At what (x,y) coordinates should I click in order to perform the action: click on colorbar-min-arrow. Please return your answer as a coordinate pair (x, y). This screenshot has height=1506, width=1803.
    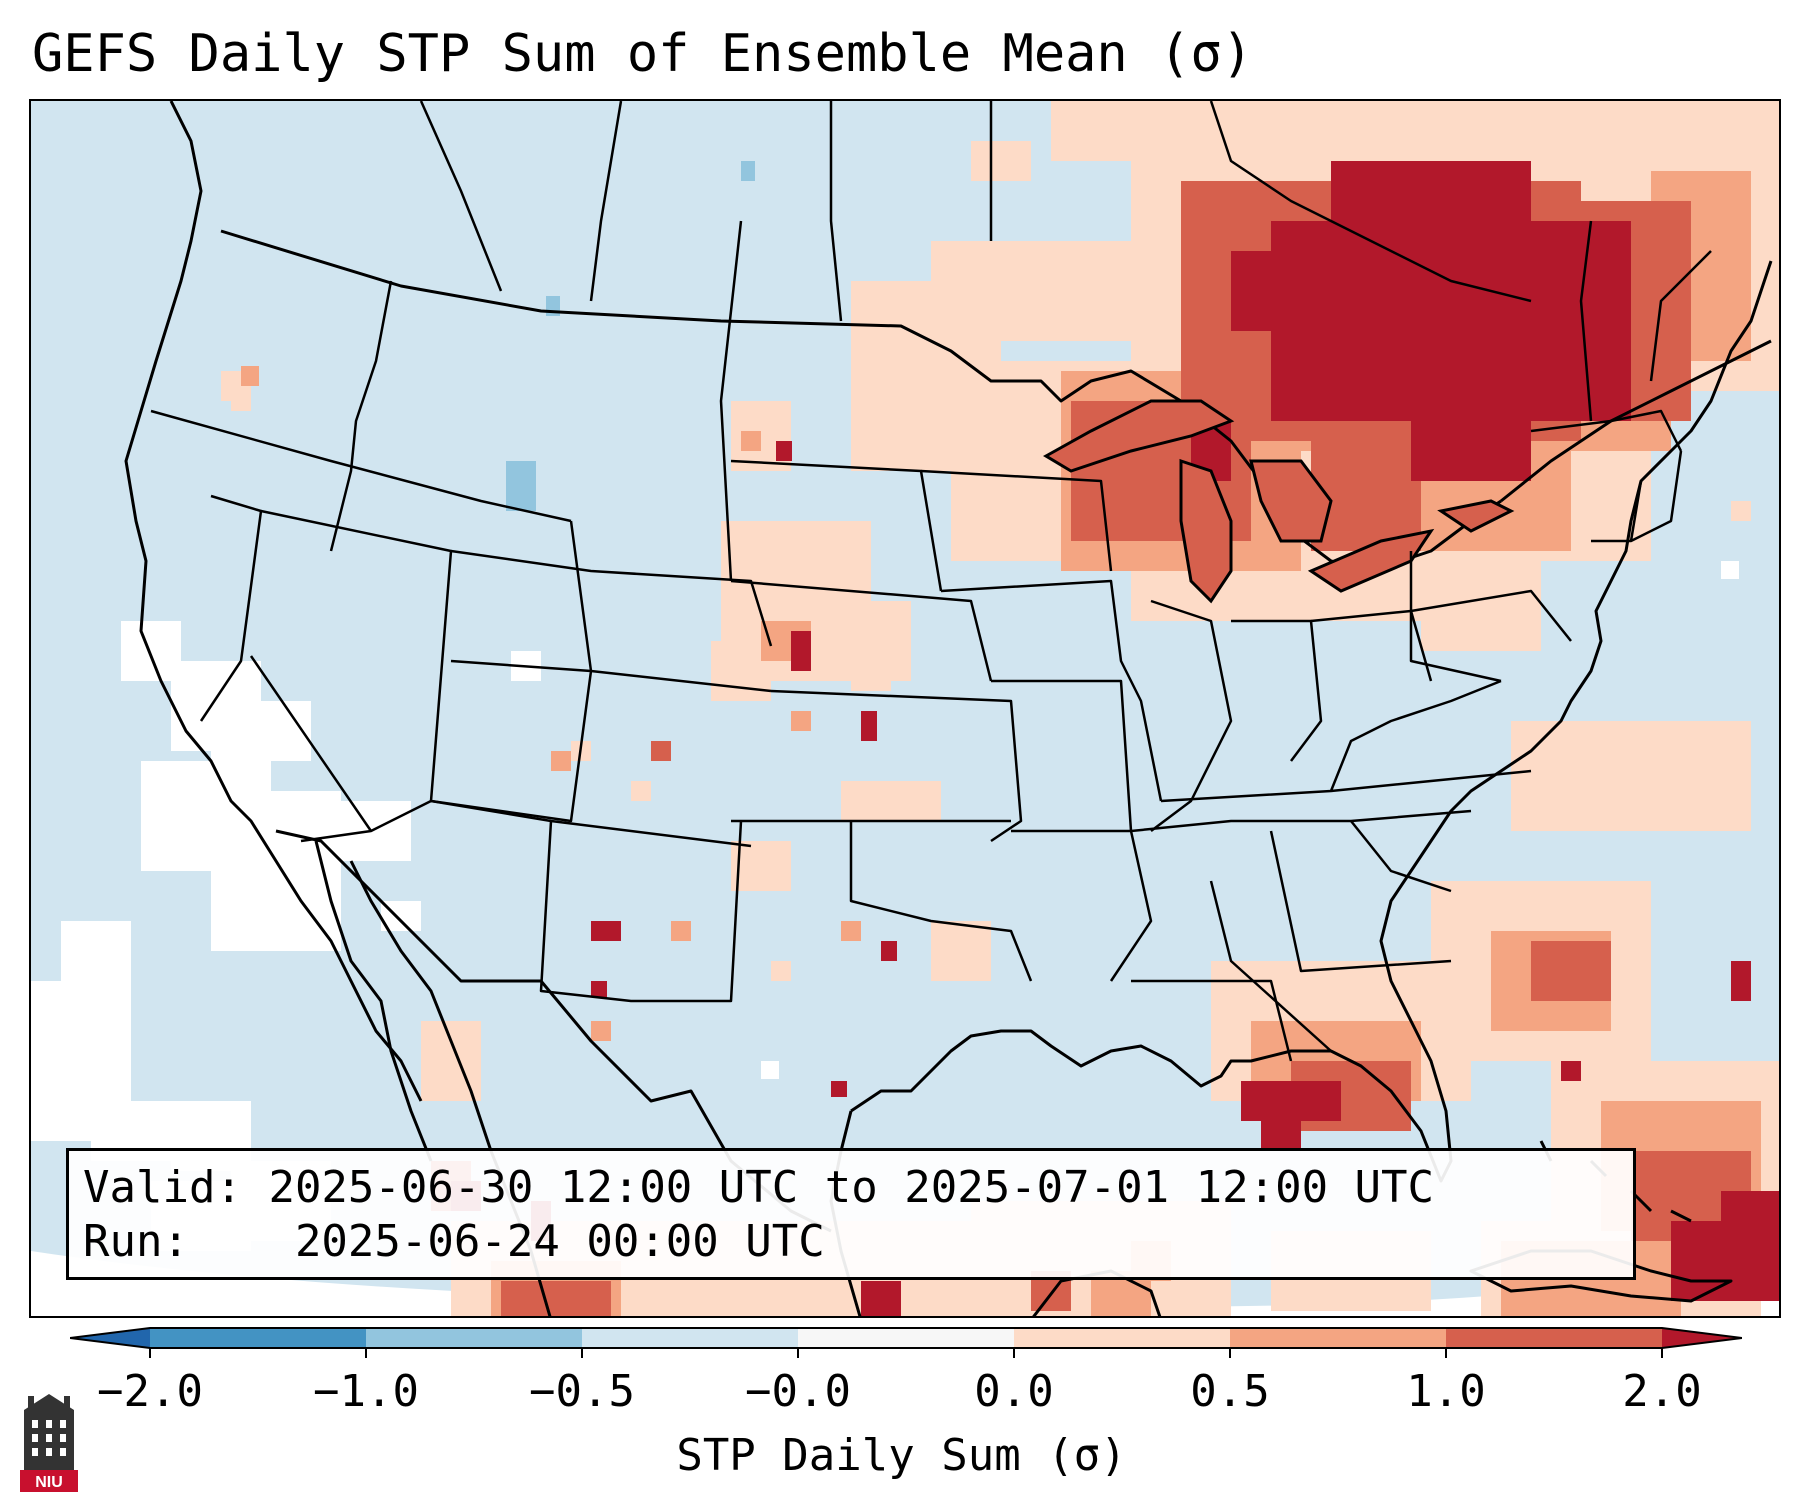
    Looking at the image, I should click on (110, 1338).